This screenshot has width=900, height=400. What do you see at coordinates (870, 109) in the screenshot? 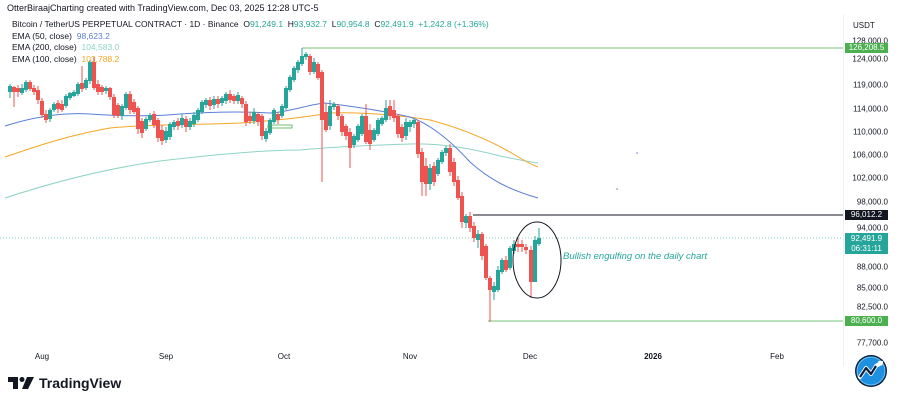
I see `price-label: 114,000.0` at bounding box center [870, 109].